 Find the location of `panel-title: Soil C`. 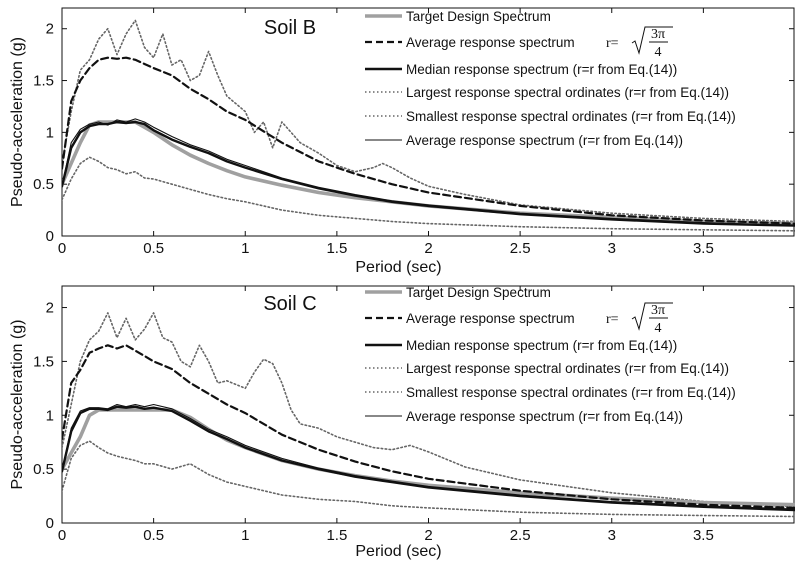

panel-title: Soil C is located at coordinates (289, 304).